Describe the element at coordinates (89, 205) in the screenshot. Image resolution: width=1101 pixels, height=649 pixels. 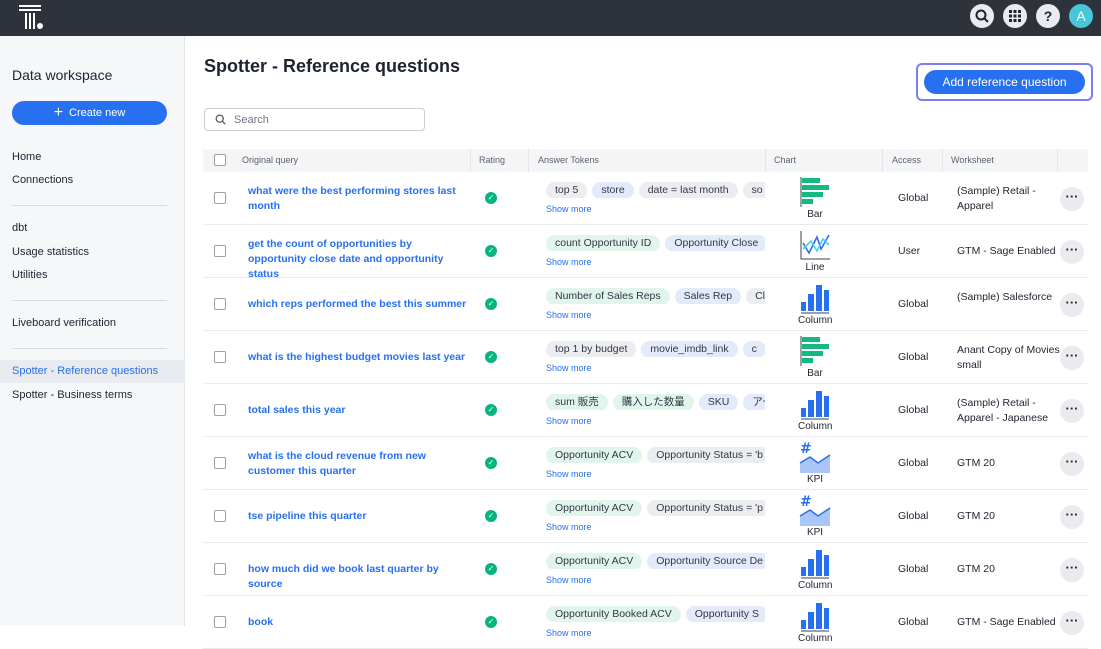
I see `divider` at that location.